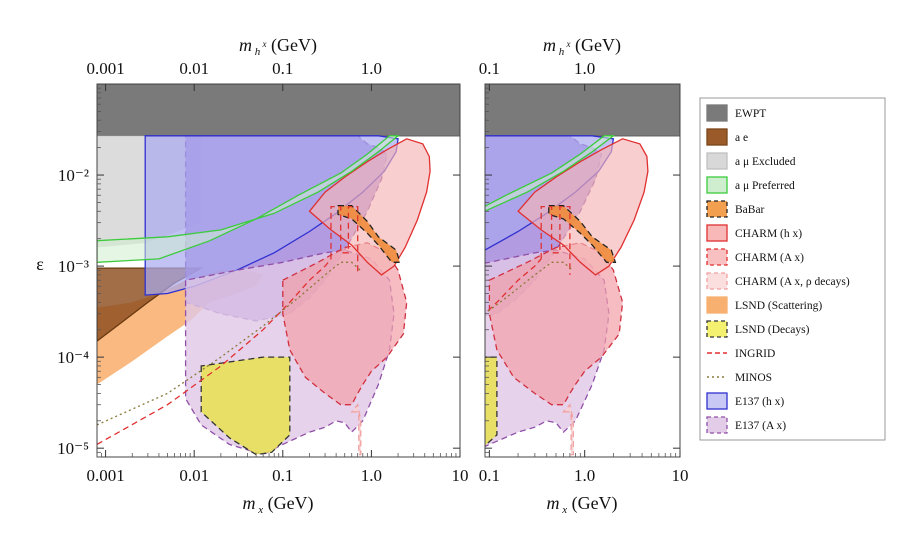 This screenshot has height=542, width=900. Describe the element at coordinates (278, 110) in the screenshot. I see `region-ewpt-left` at that location.